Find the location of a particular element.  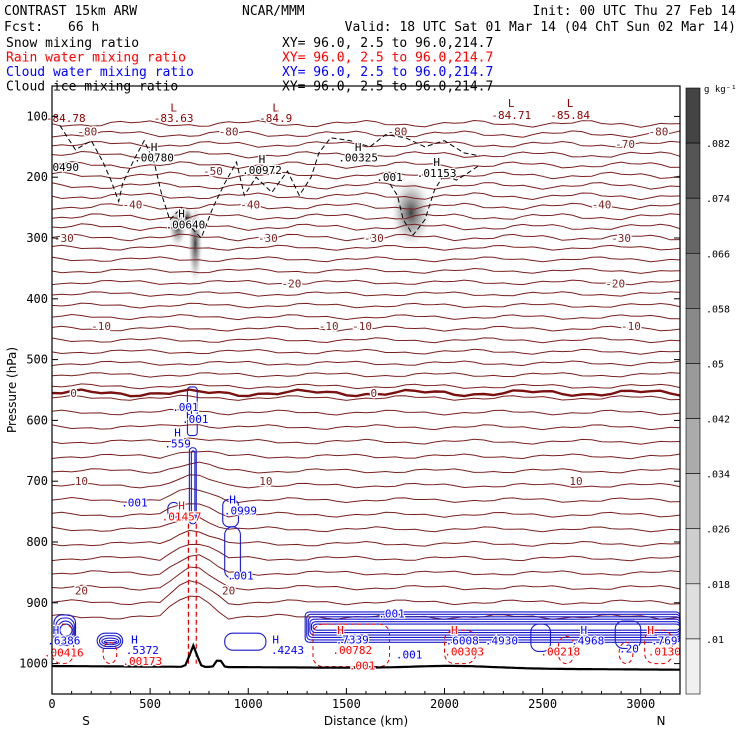

contour-annotation: .00780 is located at coordinates (154, 158).